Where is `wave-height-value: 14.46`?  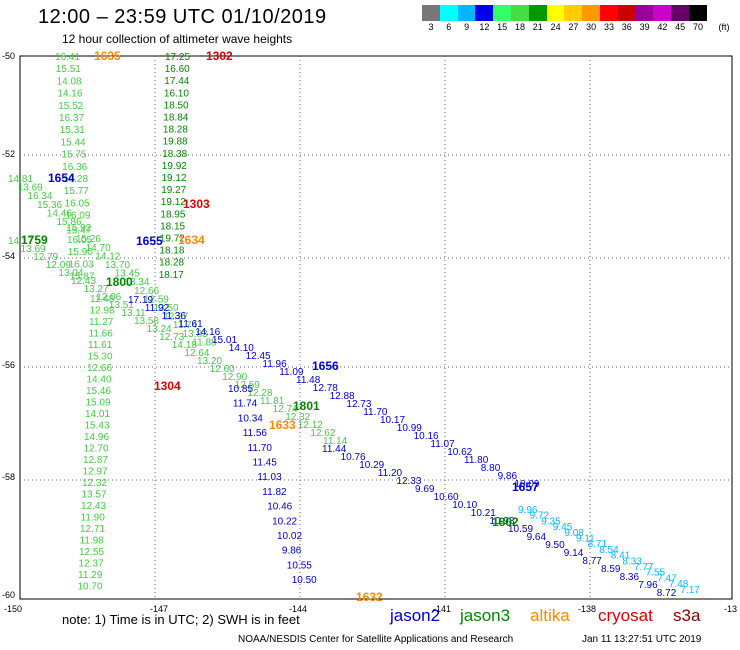
wave-height-value: 14.46 is located at coordinates (59, 213).